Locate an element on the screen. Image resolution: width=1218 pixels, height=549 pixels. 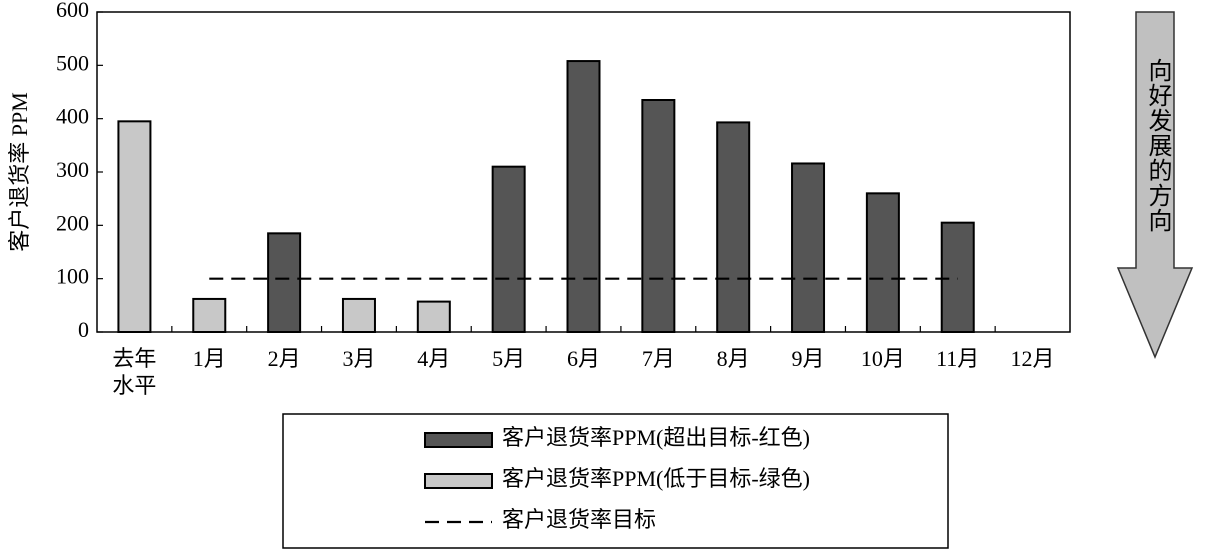
x-tick-label: 9月 is located at coordinates (808, 358).